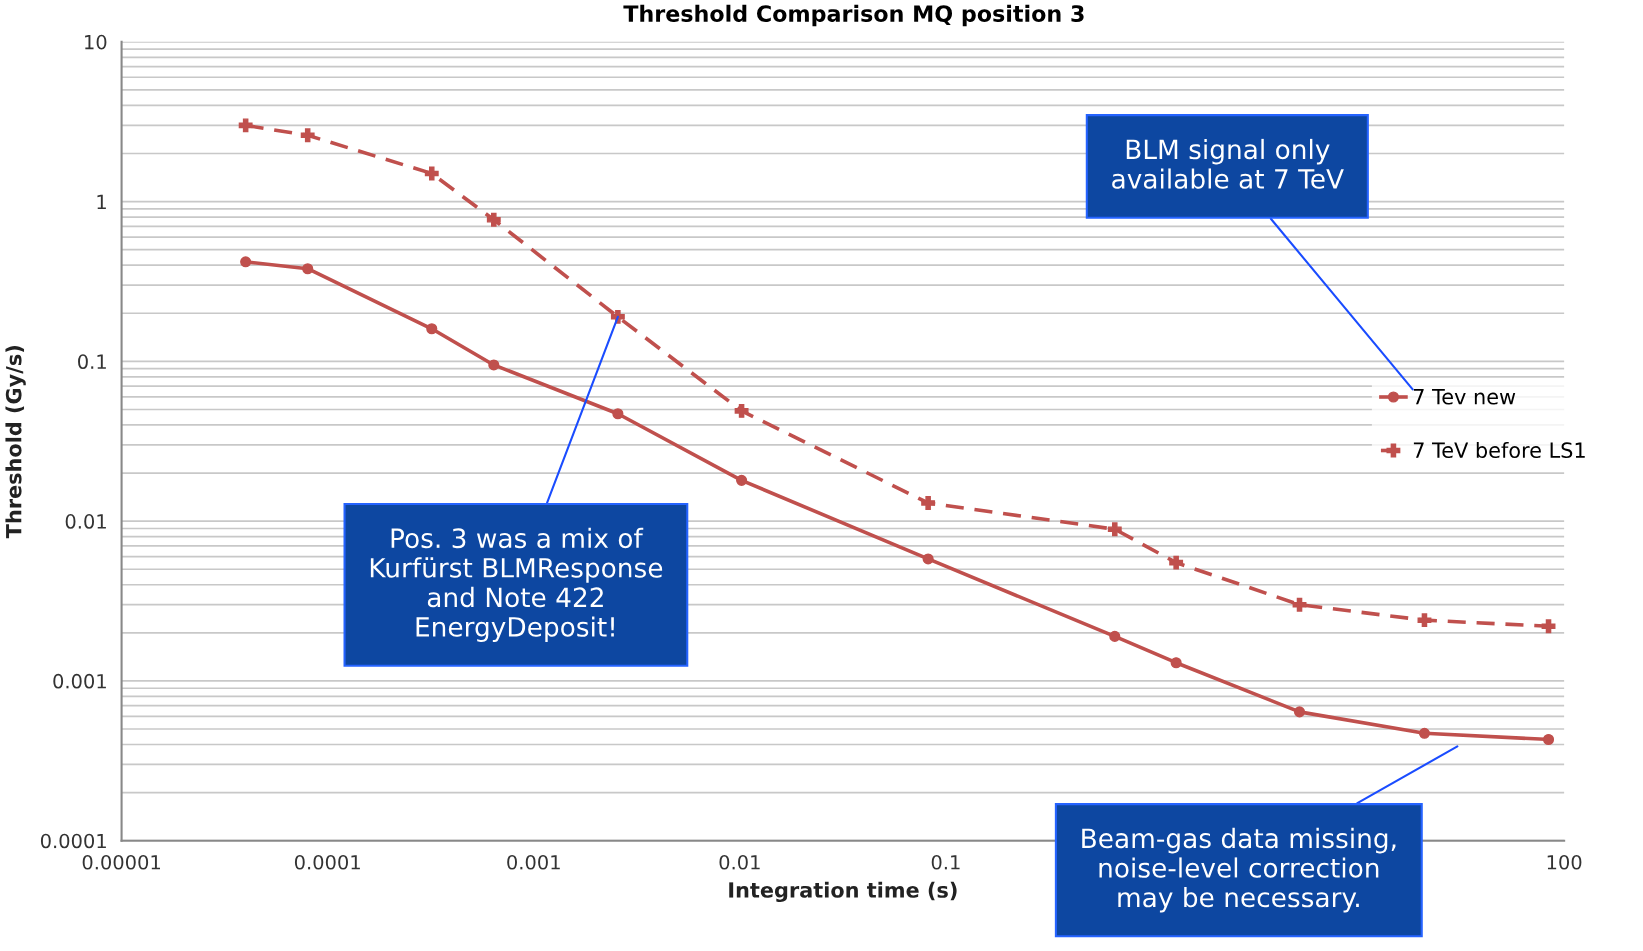  I want to click on annotation: Beam-gas data missing, noise-level correction may be necessary., so click(1239, 870).